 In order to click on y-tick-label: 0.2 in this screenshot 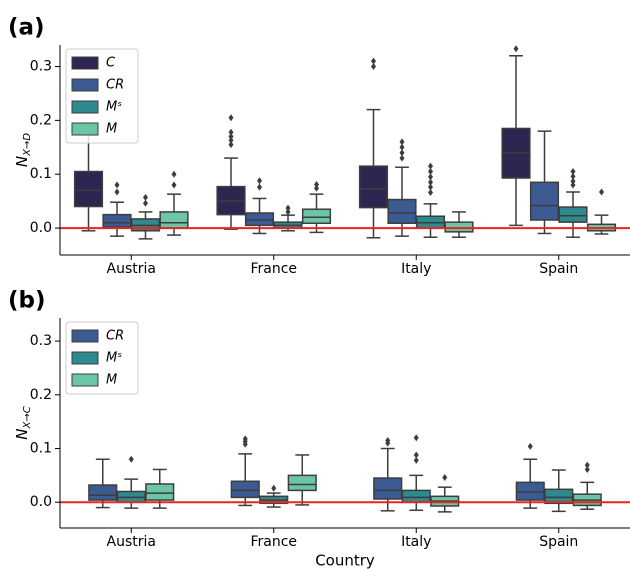, I will do `click(41, 395)`.